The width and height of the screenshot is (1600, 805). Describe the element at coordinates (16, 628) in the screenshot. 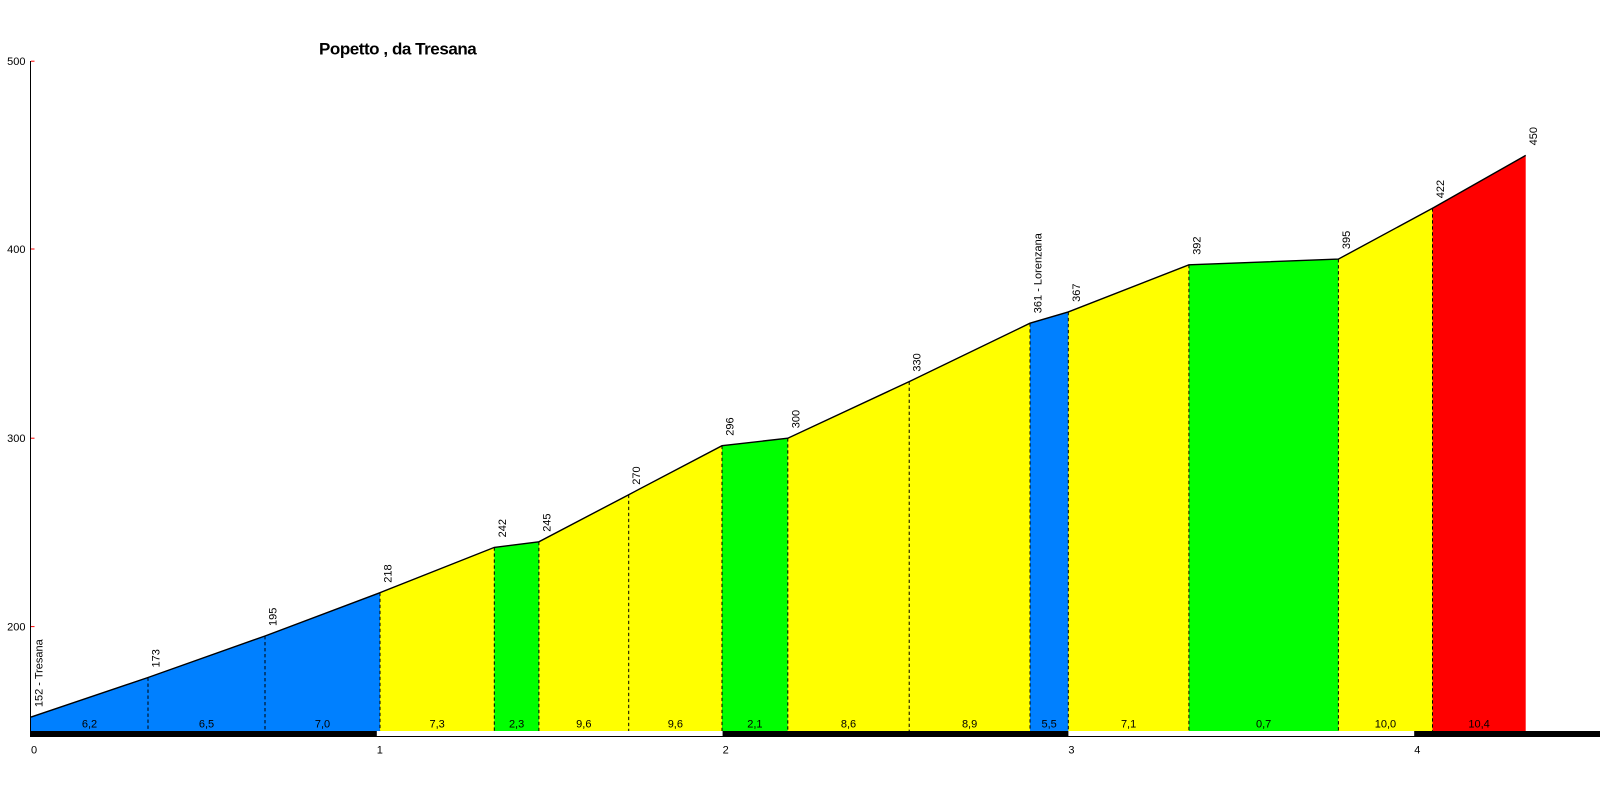

I see `svg-text: 200` at that location.